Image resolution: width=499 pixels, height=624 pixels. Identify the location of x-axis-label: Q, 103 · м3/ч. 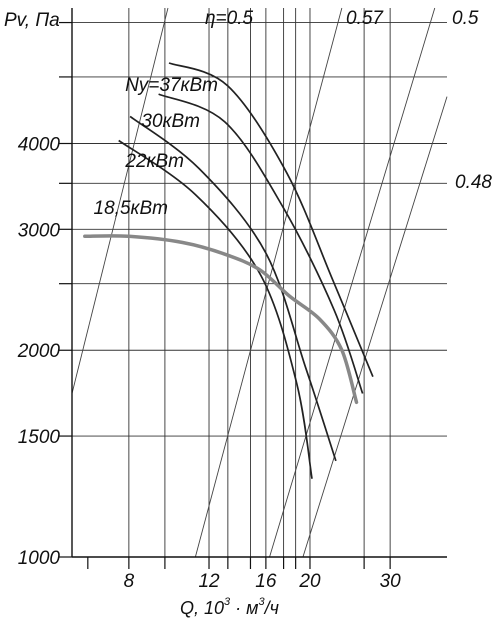
(229, 607).